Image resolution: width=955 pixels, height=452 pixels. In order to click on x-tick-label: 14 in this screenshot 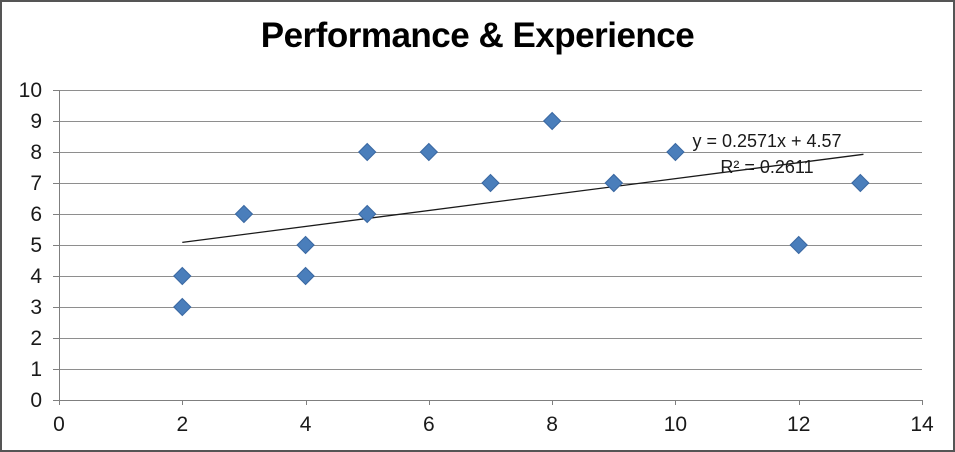, I will do `click(922, 424)`.